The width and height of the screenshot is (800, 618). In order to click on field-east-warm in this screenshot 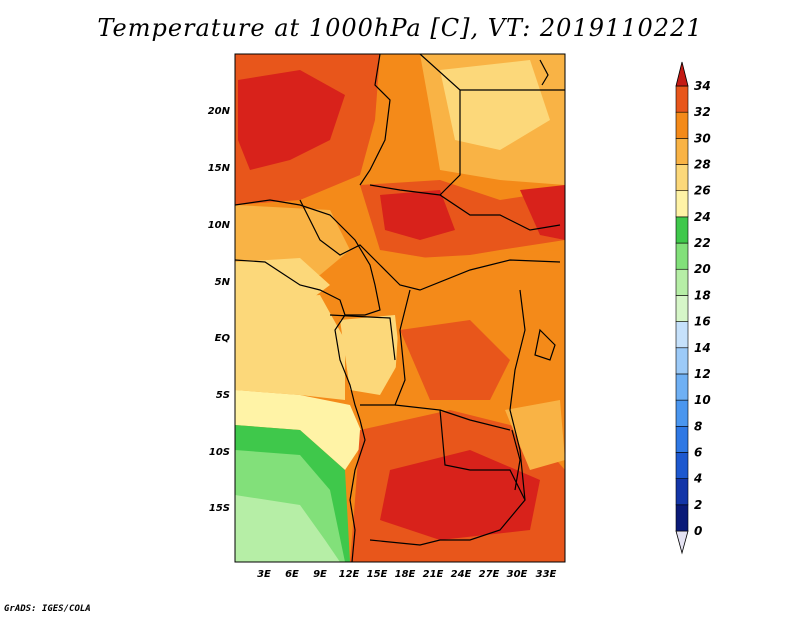, I will do `click(535, 435)`.